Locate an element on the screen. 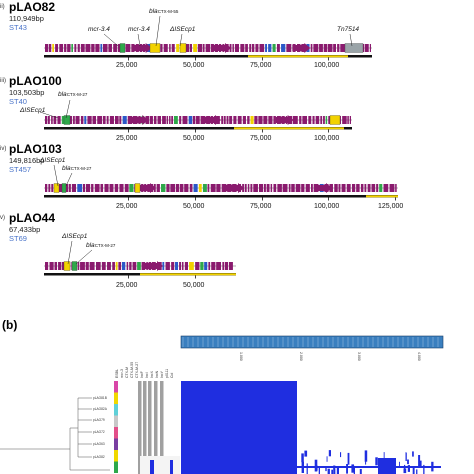 Image resolution: width=474 pixels, height=474 pixels. panel-roman-4: v) is located at coordinates (2, 218).